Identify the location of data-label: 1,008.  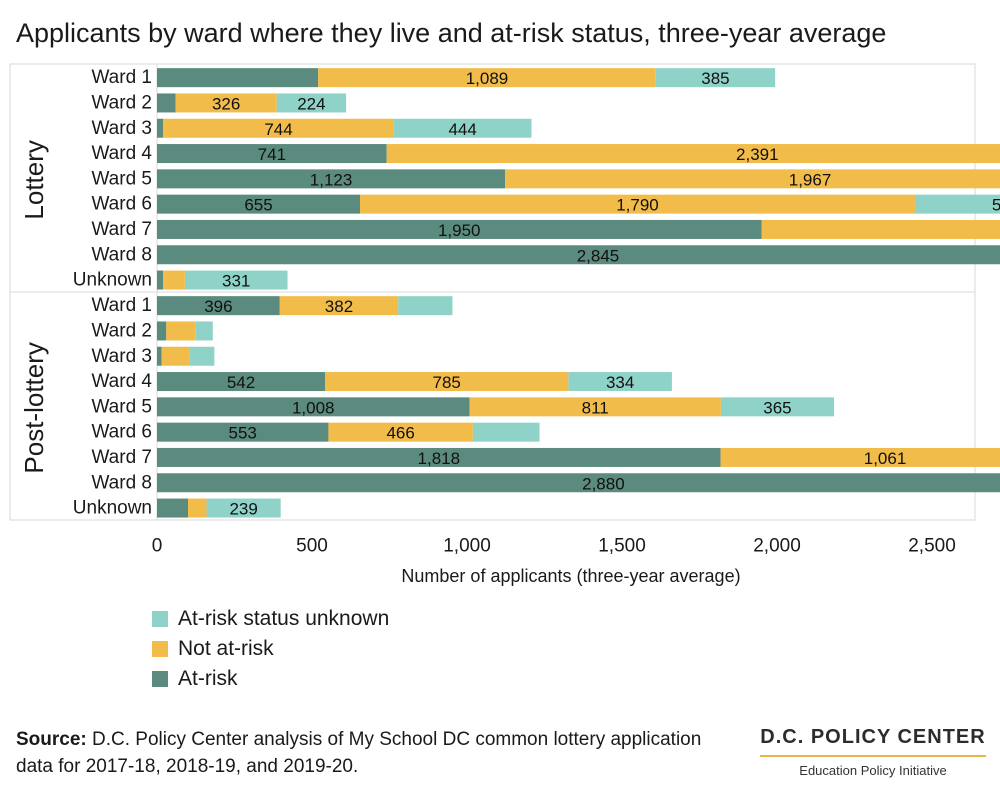
(313, 407).